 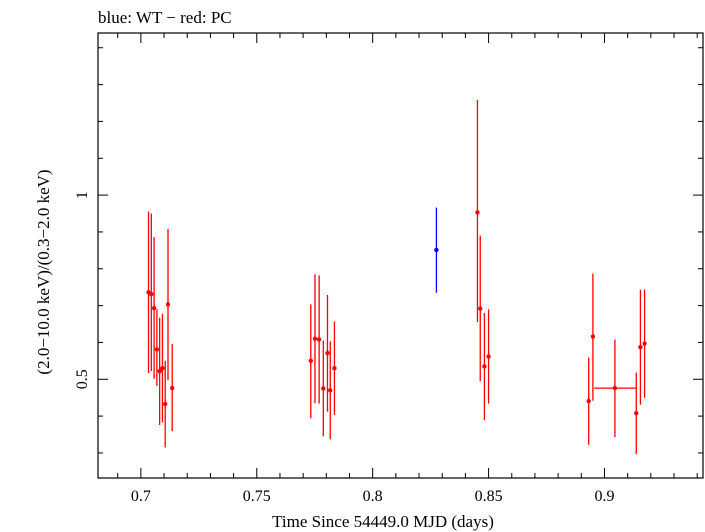 I want to click on x-tick-label: 0.9, so click(x=604, y=496).